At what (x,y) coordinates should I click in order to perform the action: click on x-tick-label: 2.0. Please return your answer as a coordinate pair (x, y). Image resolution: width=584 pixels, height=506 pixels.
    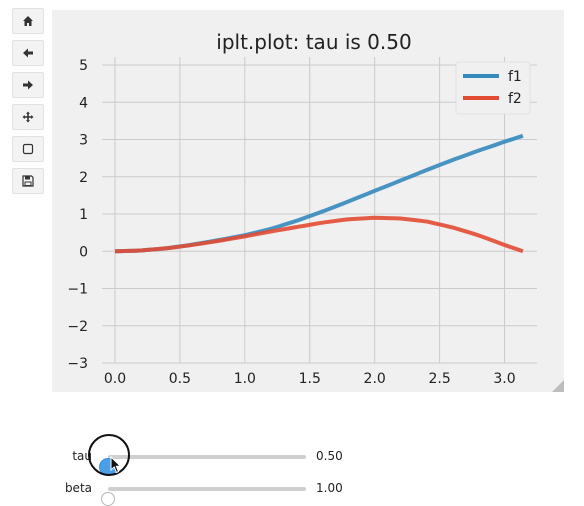
    Looking at the image, I should click on (375, 379).